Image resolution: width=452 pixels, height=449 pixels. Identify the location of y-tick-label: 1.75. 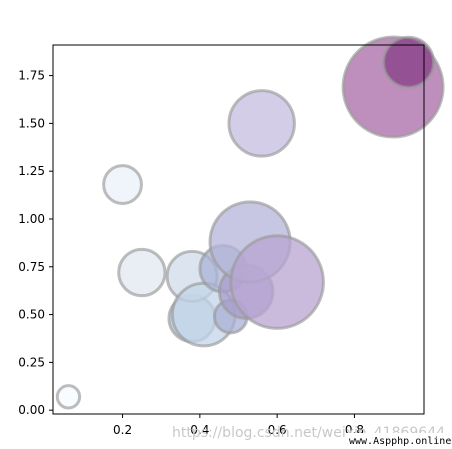
(31, 76).